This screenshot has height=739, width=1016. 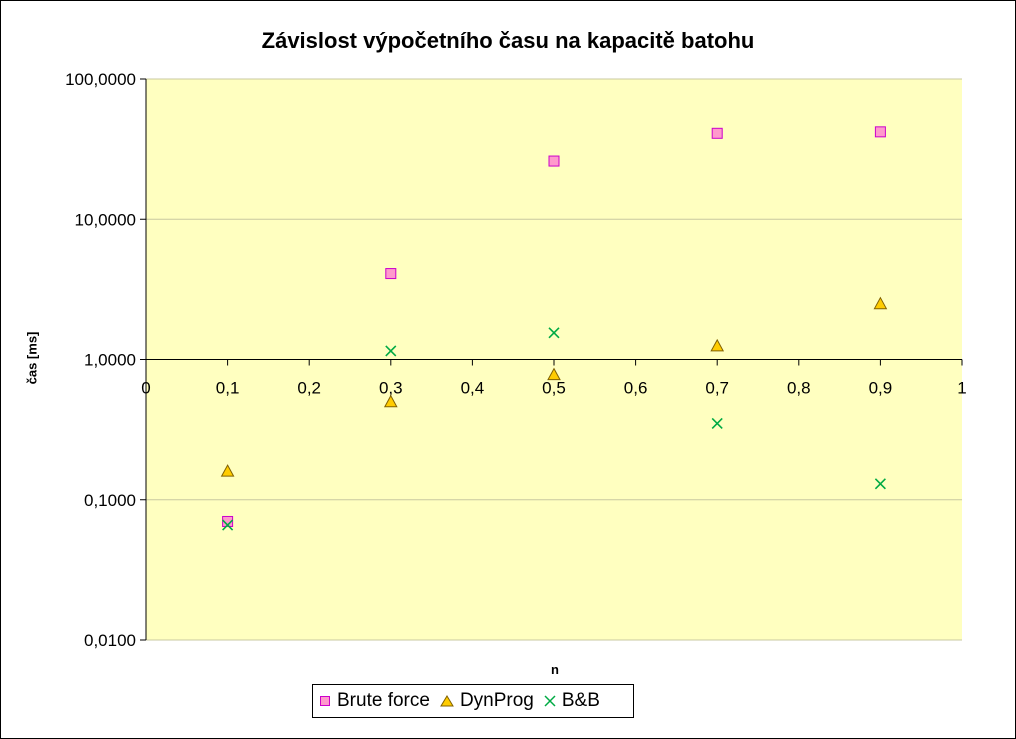 I want to click on x-axis-label: n, so click(x=555, y=669).